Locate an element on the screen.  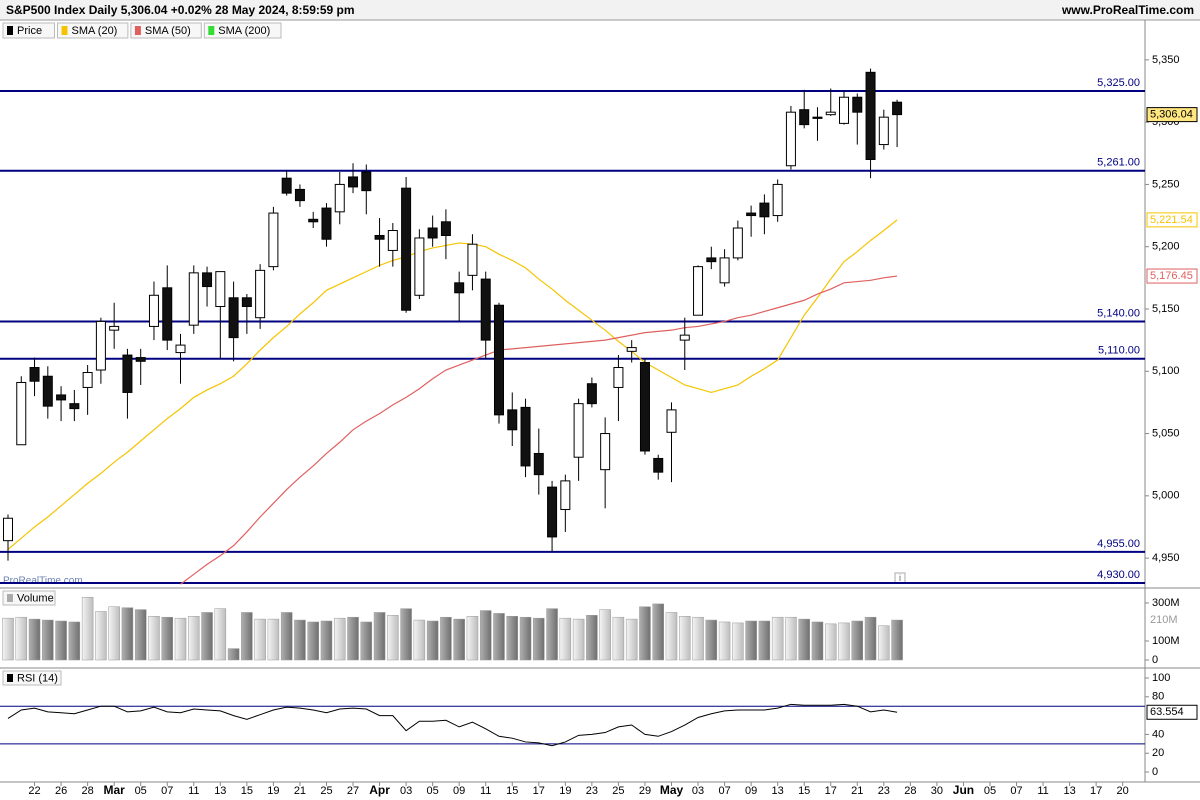
x-tick-label: 26 is located at coordinates (61, 791).